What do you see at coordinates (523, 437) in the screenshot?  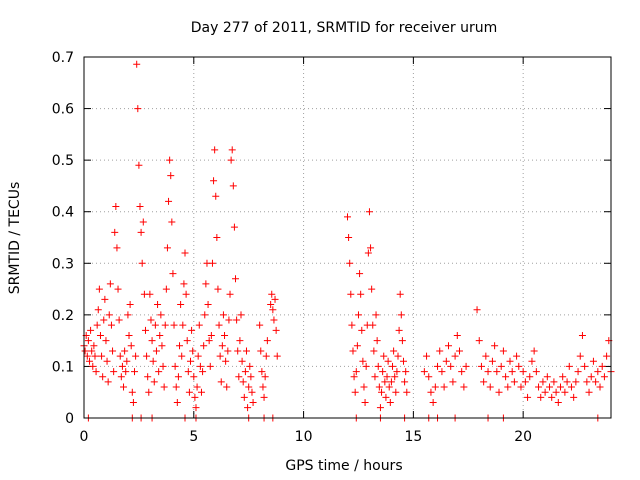 I see `x-tick-label: 20` at bounding box center [523, 437].